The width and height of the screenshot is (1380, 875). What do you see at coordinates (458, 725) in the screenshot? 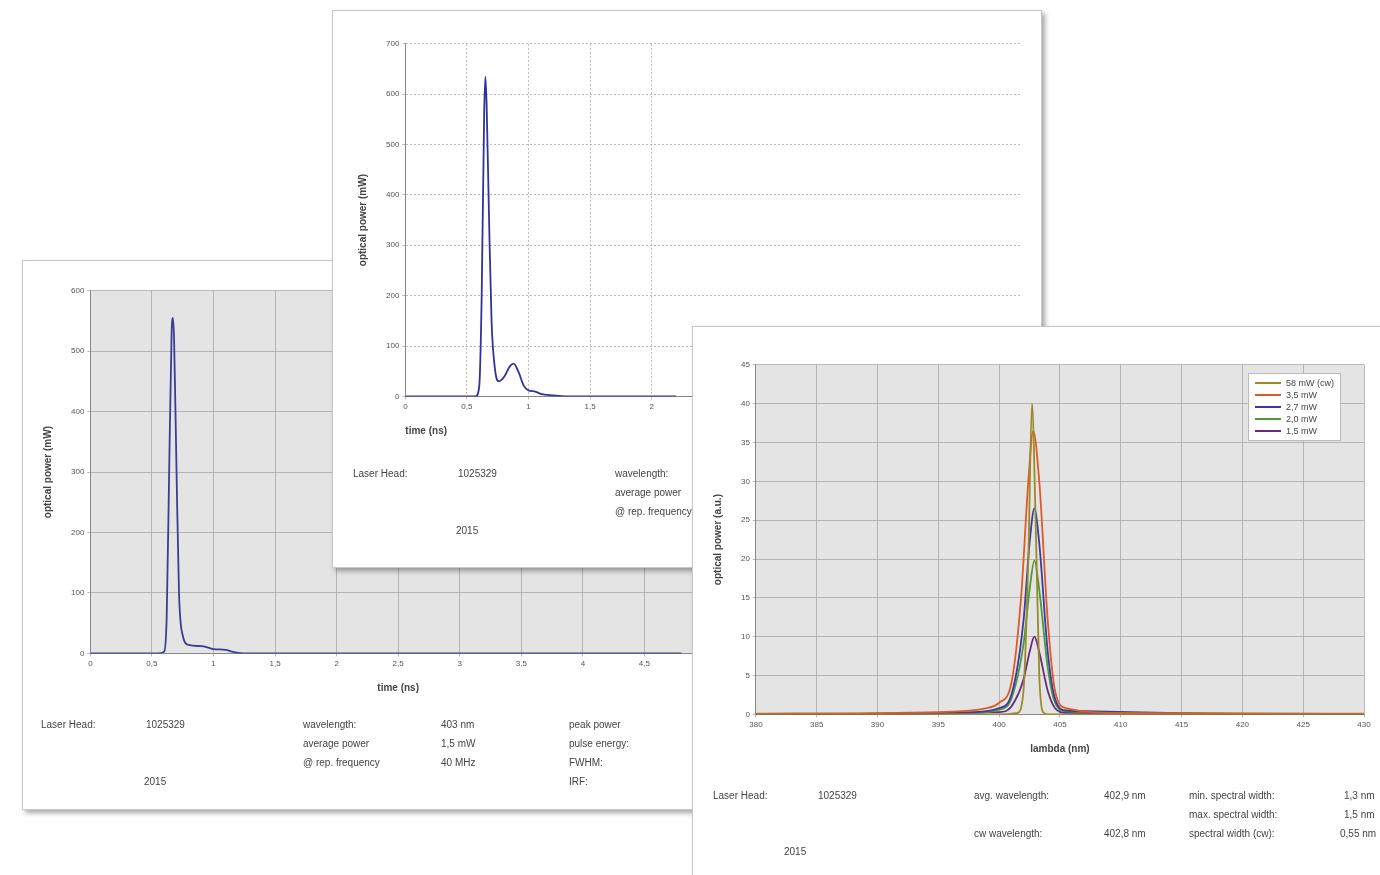
I see `text: 403 nm` at bounding box center [458, 725].